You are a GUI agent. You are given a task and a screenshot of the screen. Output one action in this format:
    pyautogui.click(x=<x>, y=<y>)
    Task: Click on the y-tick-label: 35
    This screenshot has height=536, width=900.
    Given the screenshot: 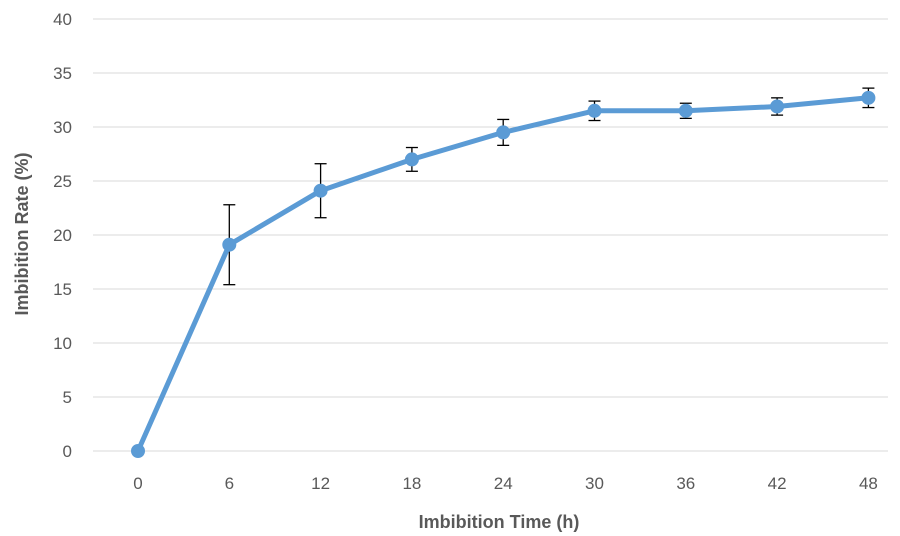 What is the action you would take?
    pyautogui.click(x=62, y=73)
    